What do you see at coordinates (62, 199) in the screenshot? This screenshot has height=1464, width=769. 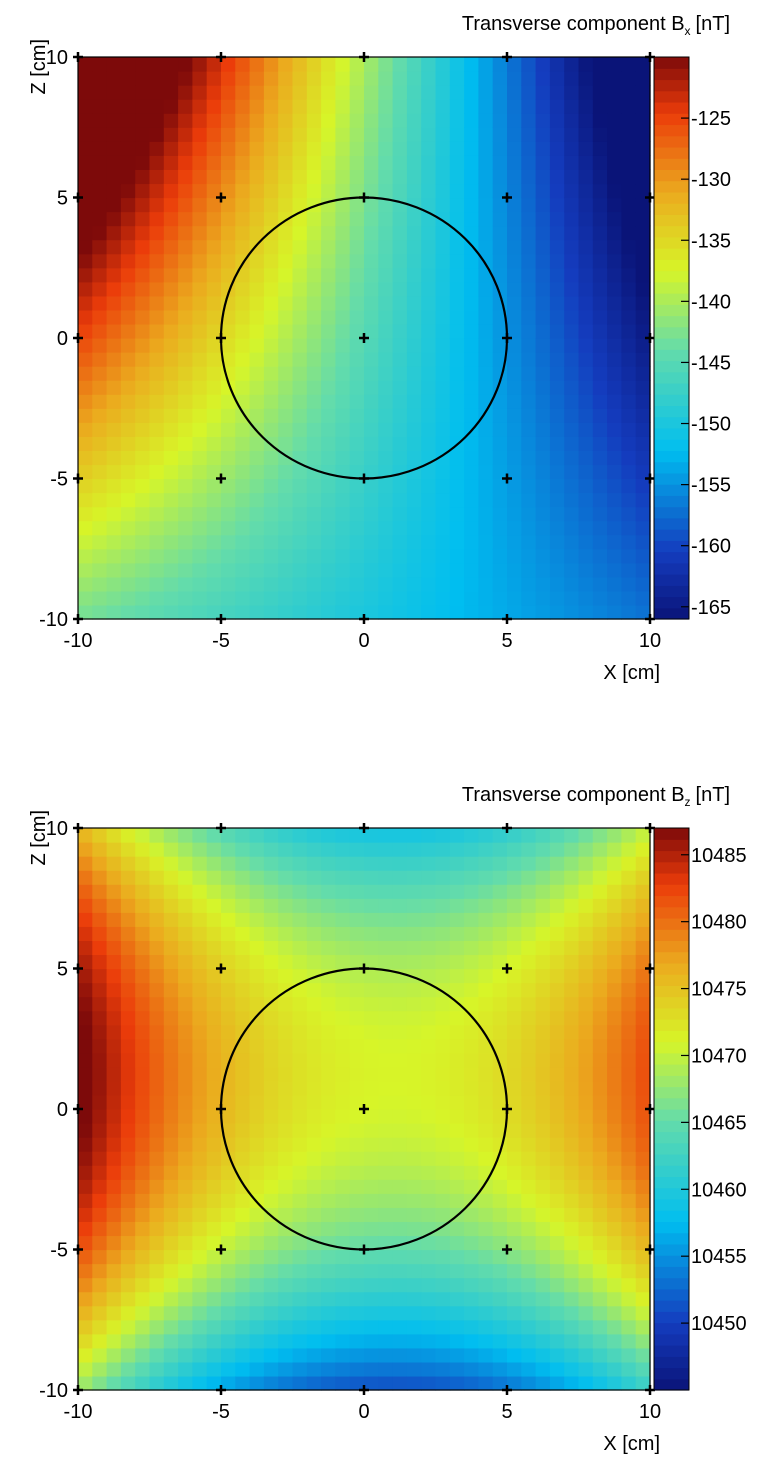 I see `y-tick-label: 5` at bounding box center [62, 199].